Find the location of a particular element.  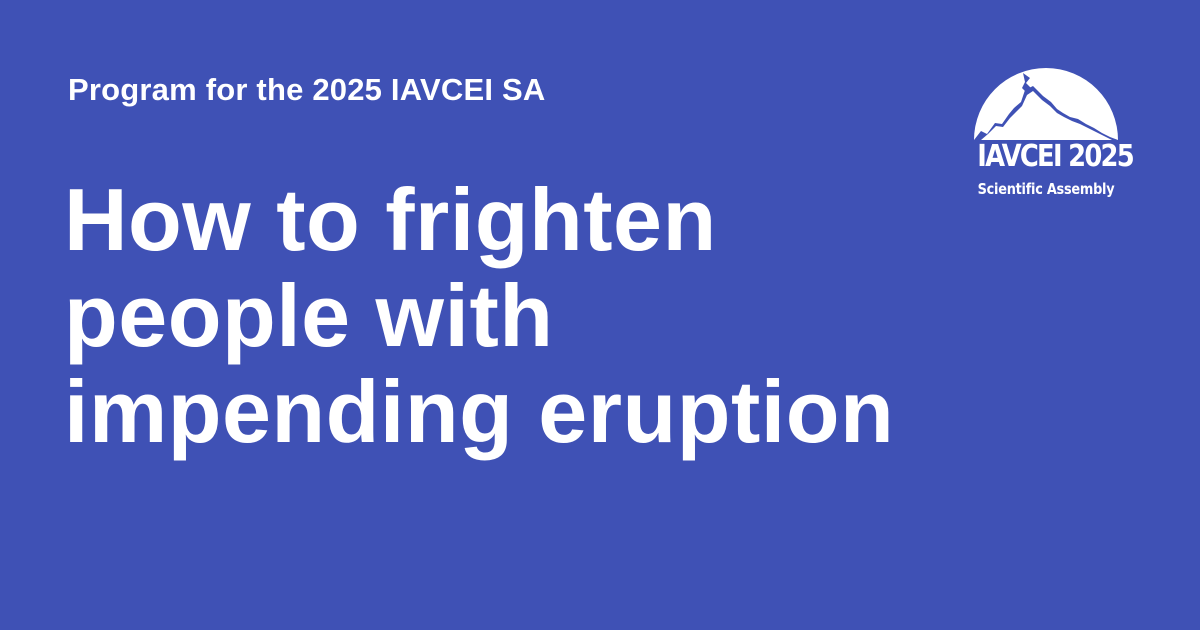

logo-title: IAVCEI 2025 is located at coordinates (1056, 156).